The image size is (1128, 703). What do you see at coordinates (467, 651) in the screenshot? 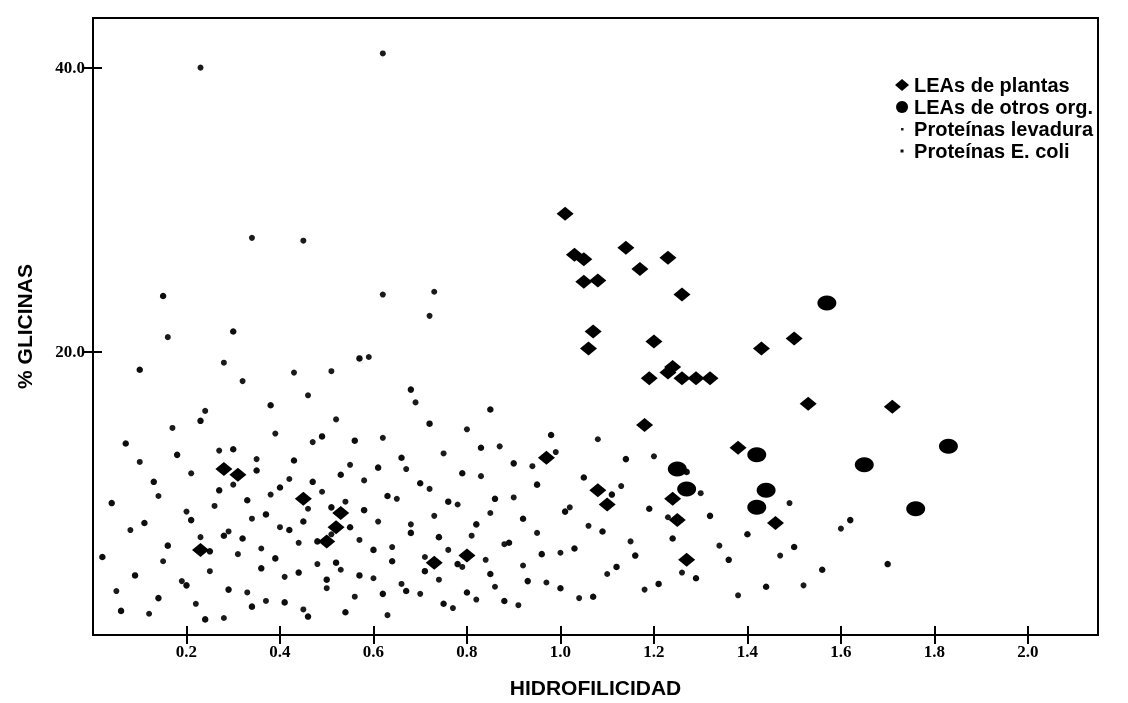
I see `x-tick-label: 0.8` at bounding box center [467, 651].